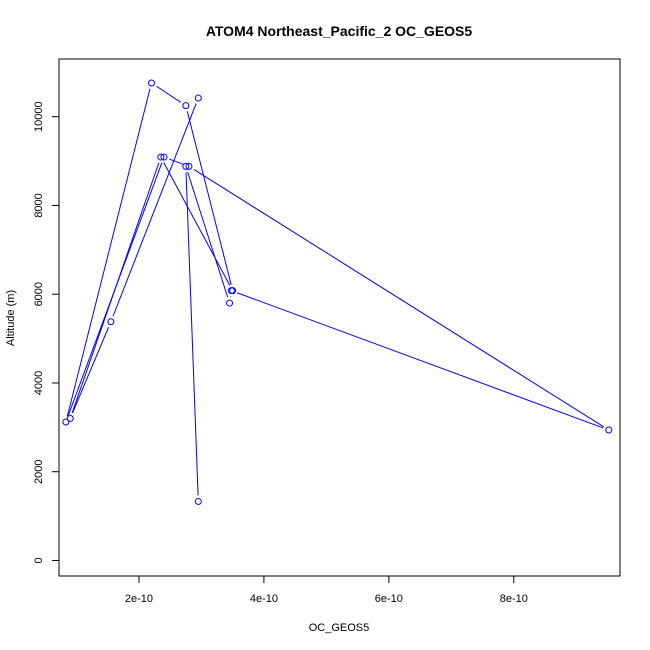 The height and width of the screenshot is (650, 650). What do you see at coordinates (39, 116) in the screenshot?
I see `y-tick-label: 10000` at bounding box center [39, 116].